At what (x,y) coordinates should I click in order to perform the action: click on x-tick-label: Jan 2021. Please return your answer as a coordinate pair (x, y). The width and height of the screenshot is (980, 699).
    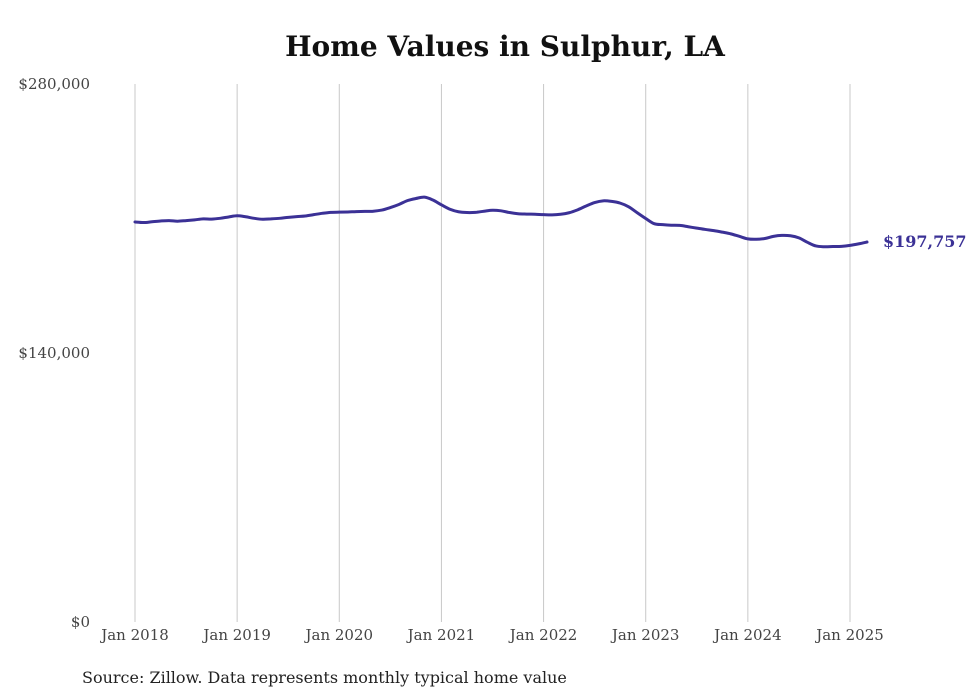
    Looking at the image, I should click on (441, 635).